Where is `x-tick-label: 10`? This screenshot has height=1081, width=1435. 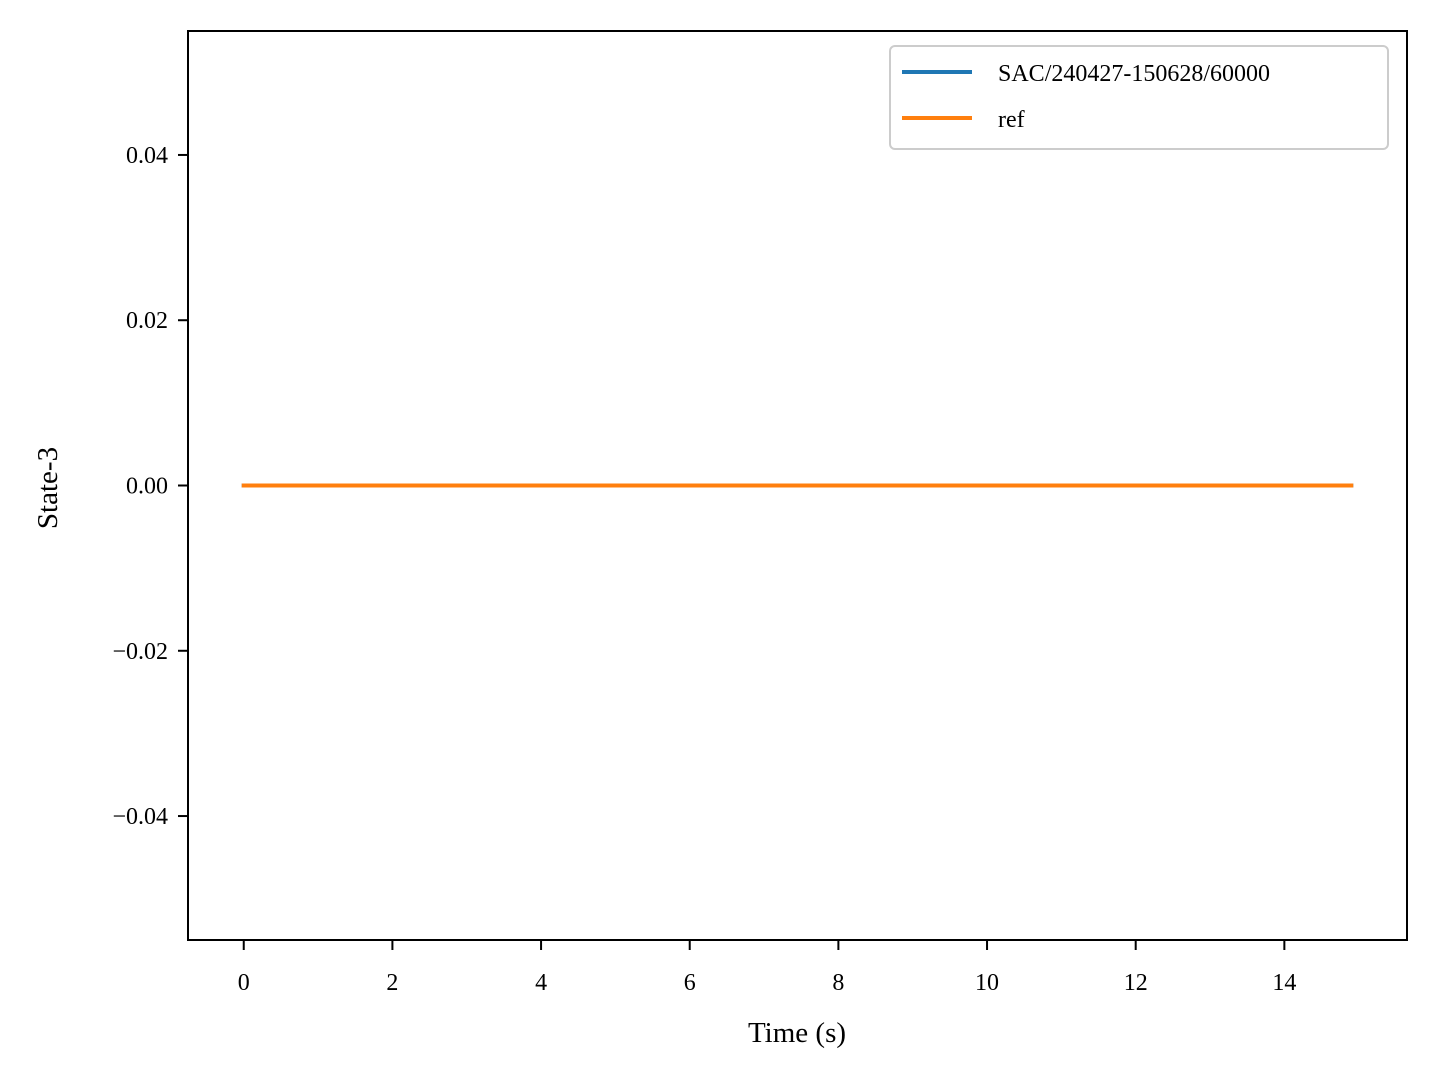
x-tick-label: 10 is located at coordinates (987, 983).